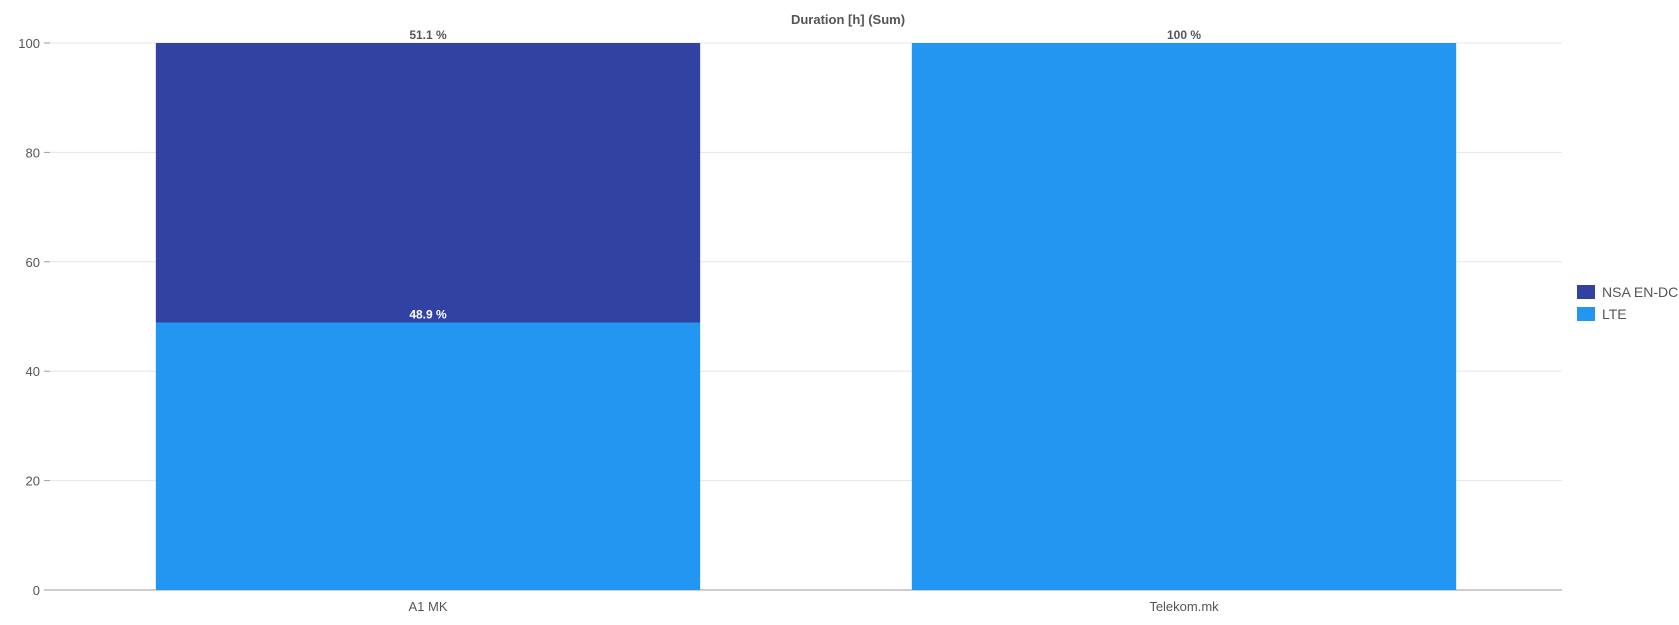  Describe the element at coordinates (1184, 606) in the screenshot. I see `x-tick-label-1: Telekom.mk` at that location.